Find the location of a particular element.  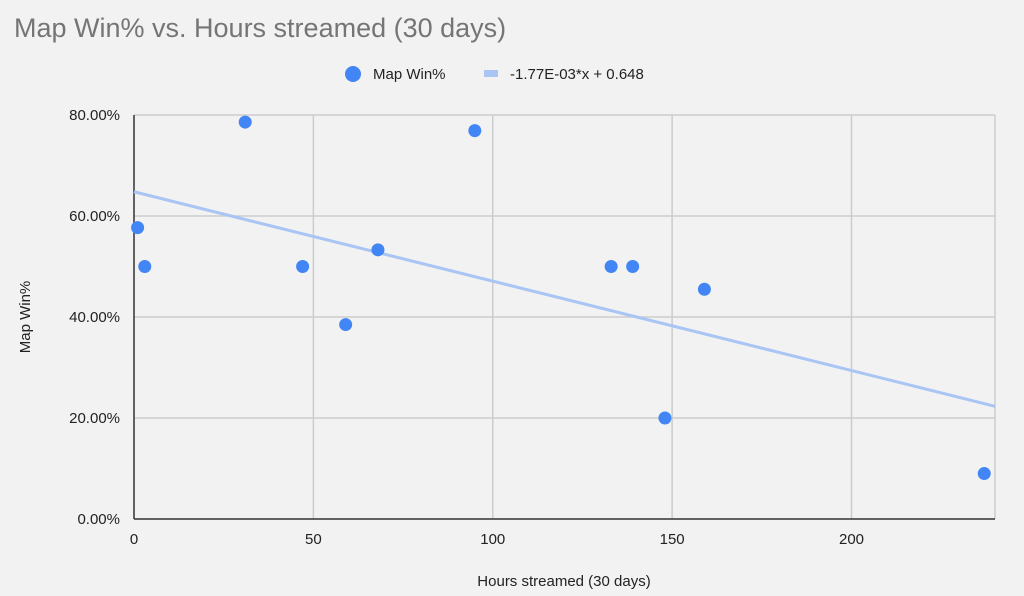

legend: Map Win% -1.77E-03*x + 0.648 is located at coordinates (494, 74).